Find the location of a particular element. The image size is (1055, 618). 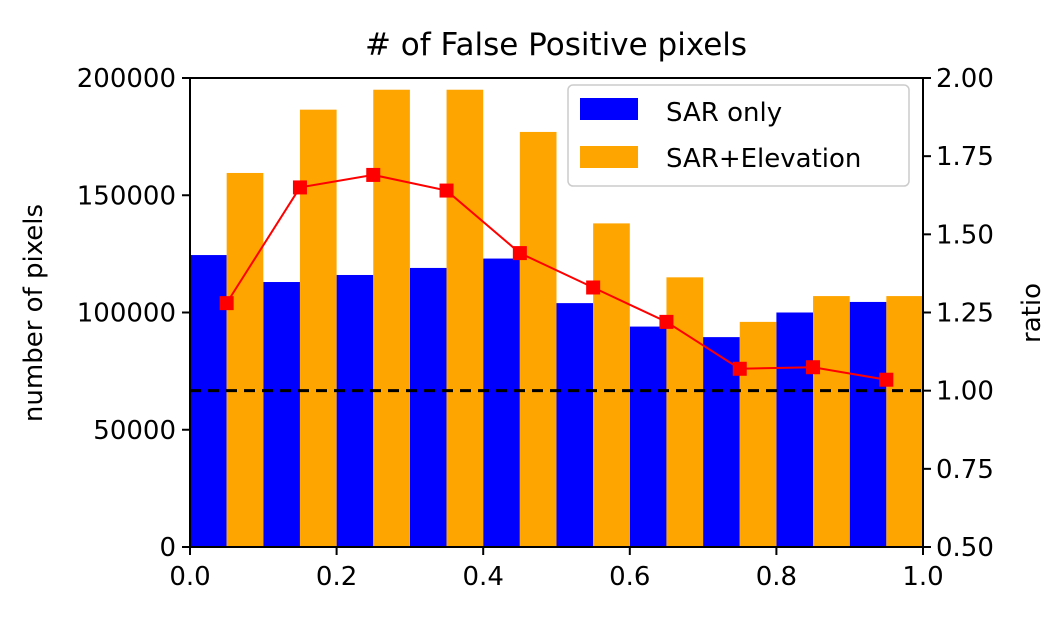

legend-swatch-sar-only is located at coordinates (609, 109).